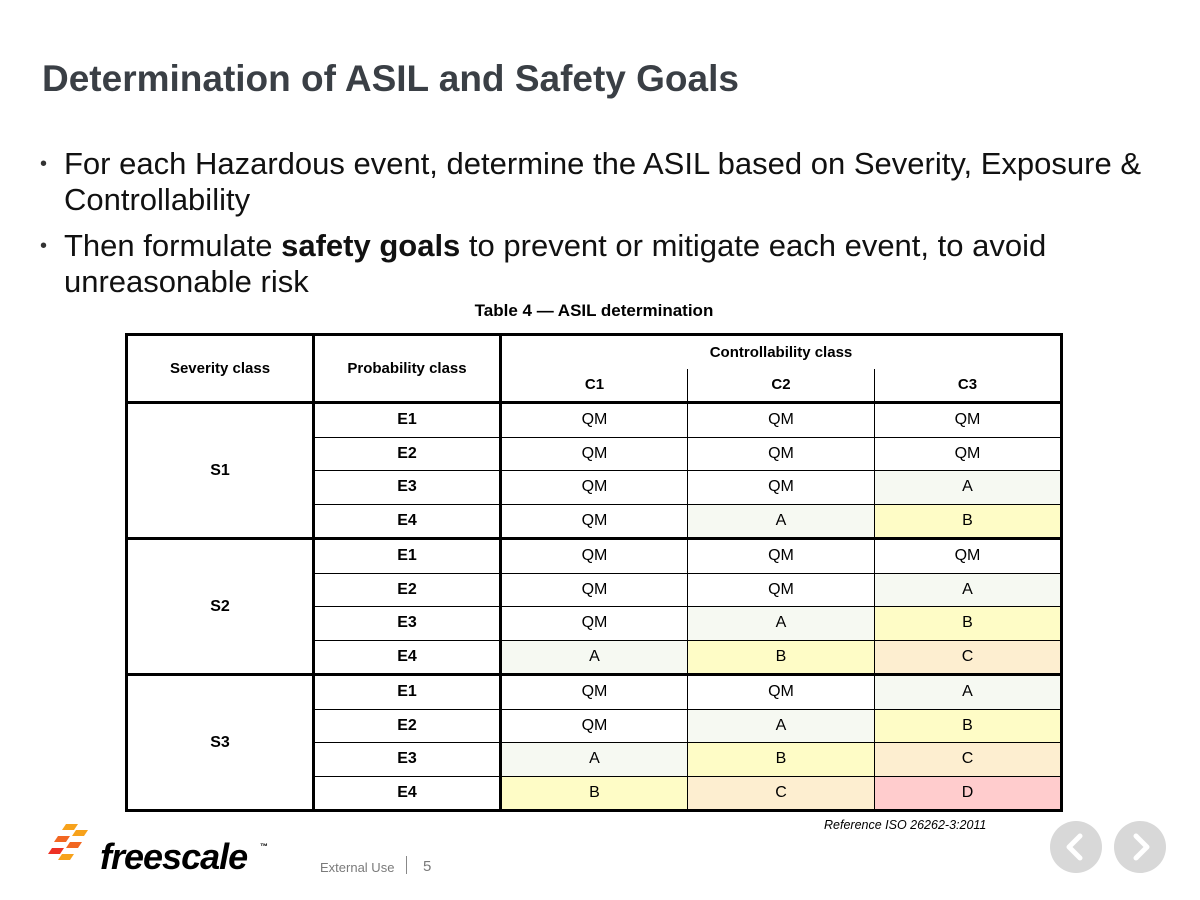  I want to click on chevron-right-icon, so click(1141, 847).